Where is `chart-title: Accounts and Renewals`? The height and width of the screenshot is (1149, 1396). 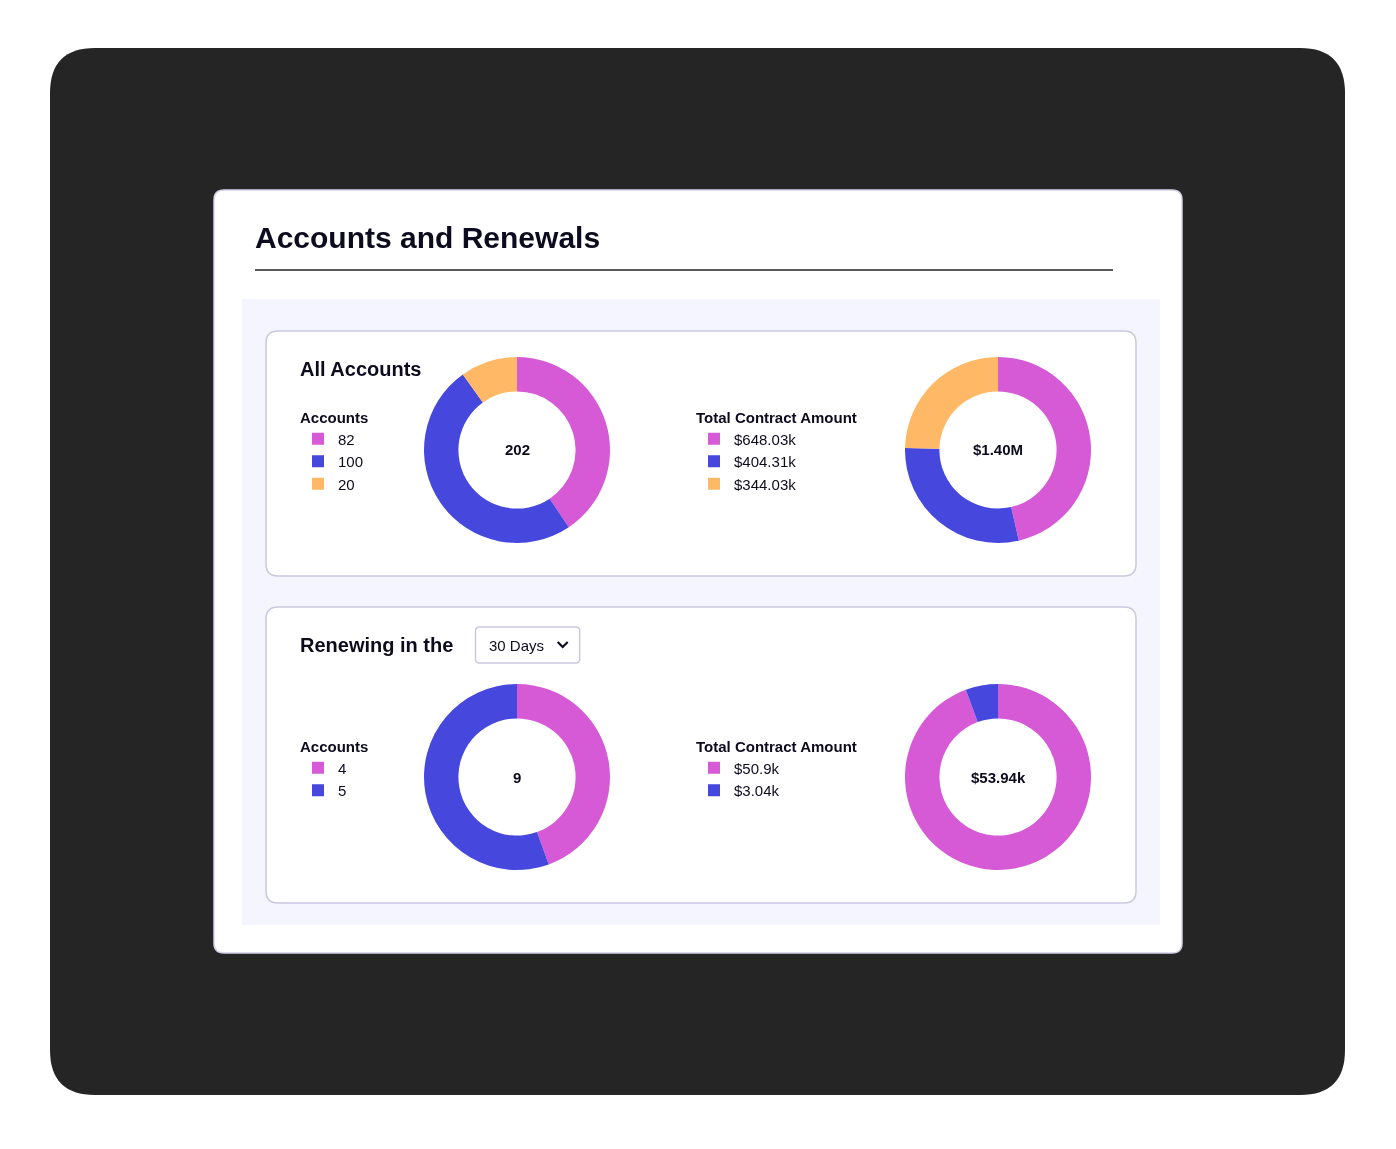
chart-title: Accounts and Renewals is located at coordinates (428, 237).